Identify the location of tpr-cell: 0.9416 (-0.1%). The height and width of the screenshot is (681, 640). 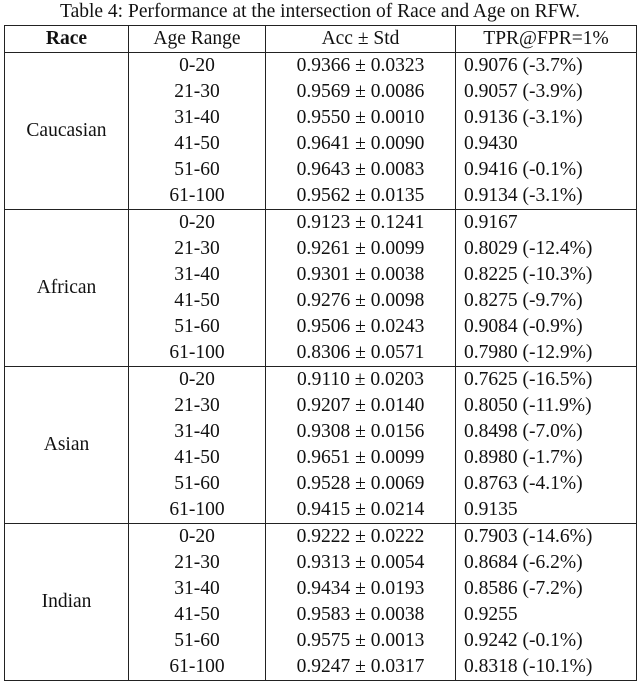
(546, 170).